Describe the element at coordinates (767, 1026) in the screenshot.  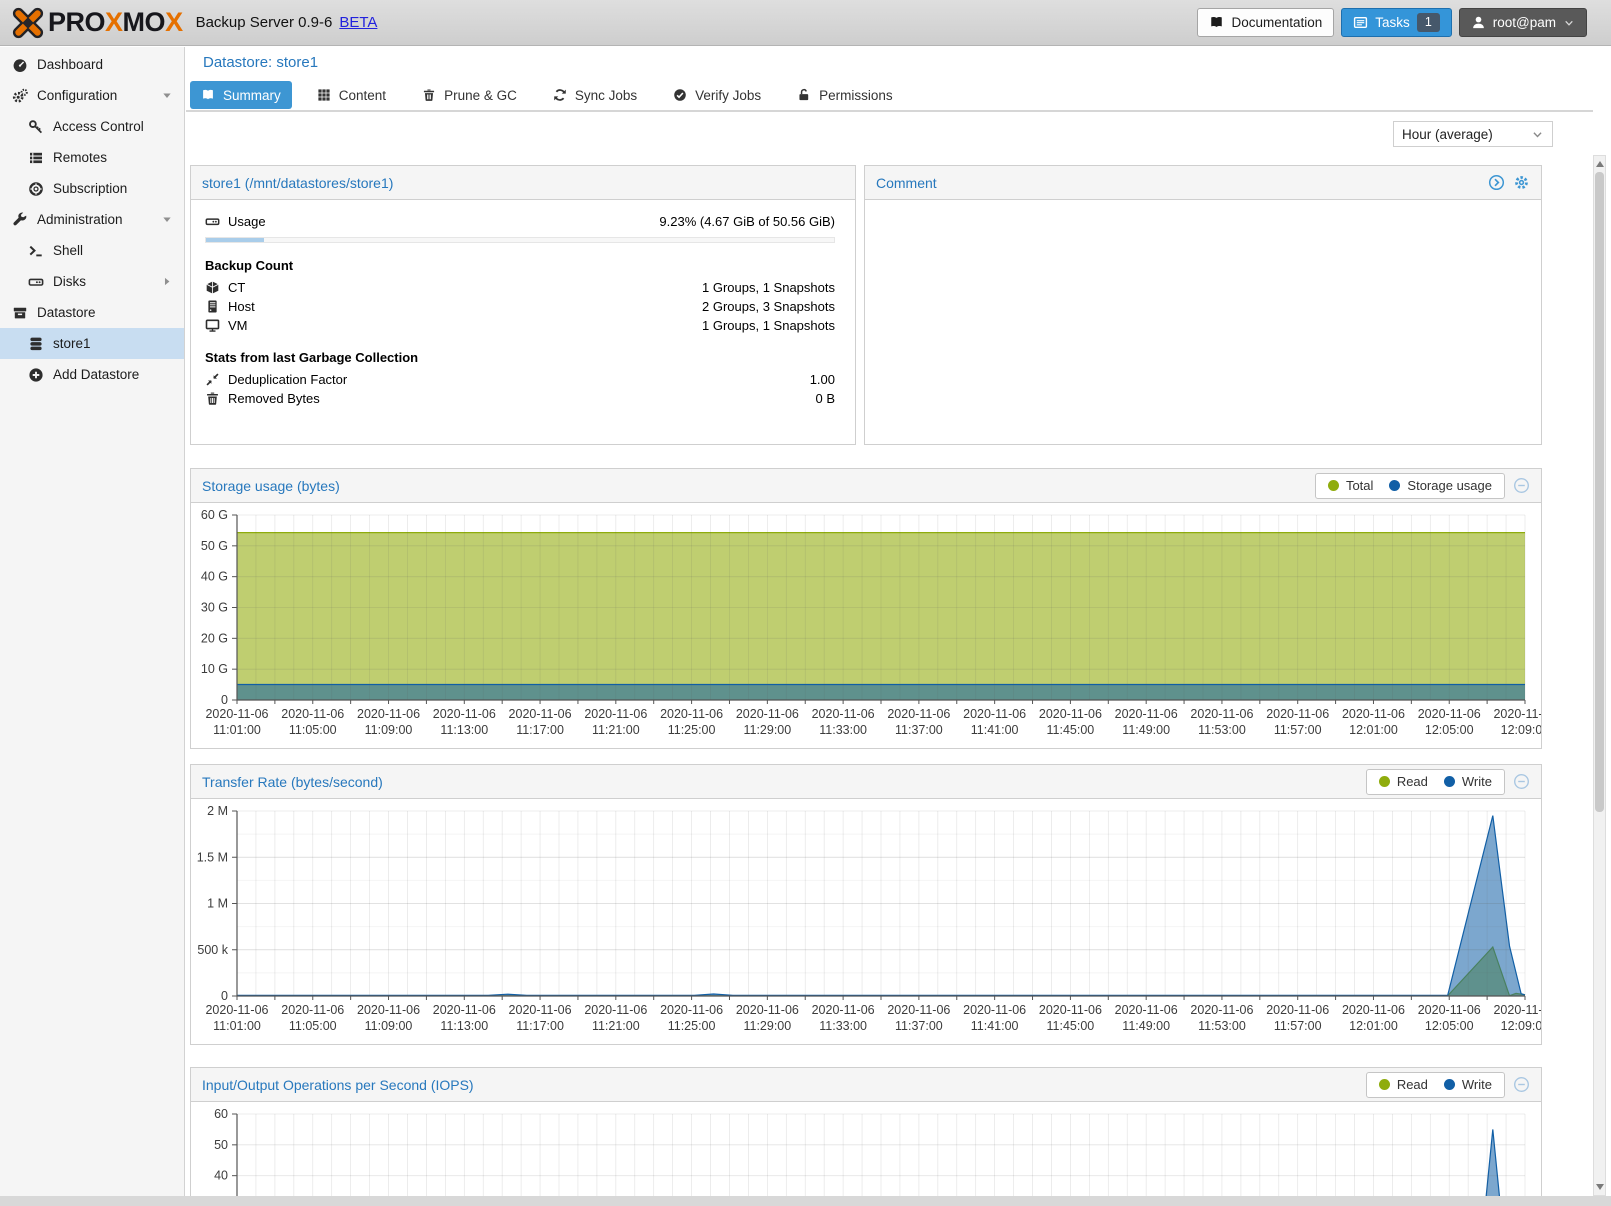
I see `svg-text: 11:29:00` at that location.